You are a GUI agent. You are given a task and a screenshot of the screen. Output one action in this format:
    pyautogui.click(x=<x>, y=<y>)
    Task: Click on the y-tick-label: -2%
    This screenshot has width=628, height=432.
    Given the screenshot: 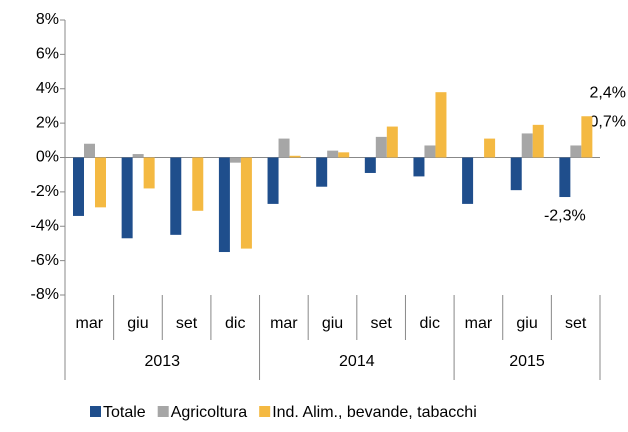 What is the action you would take?
    pyautogui.click(x=45, y=191)
    